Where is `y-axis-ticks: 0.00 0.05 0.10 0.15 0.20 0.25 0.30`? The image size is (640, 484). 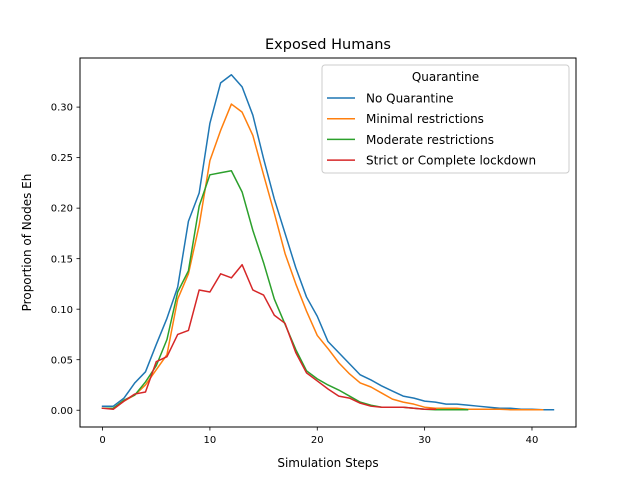
y-axis-ticks: 0.00 0.05 0.10 0.15 0.20 0.25 0.30 is located at coordinates (65, 260).